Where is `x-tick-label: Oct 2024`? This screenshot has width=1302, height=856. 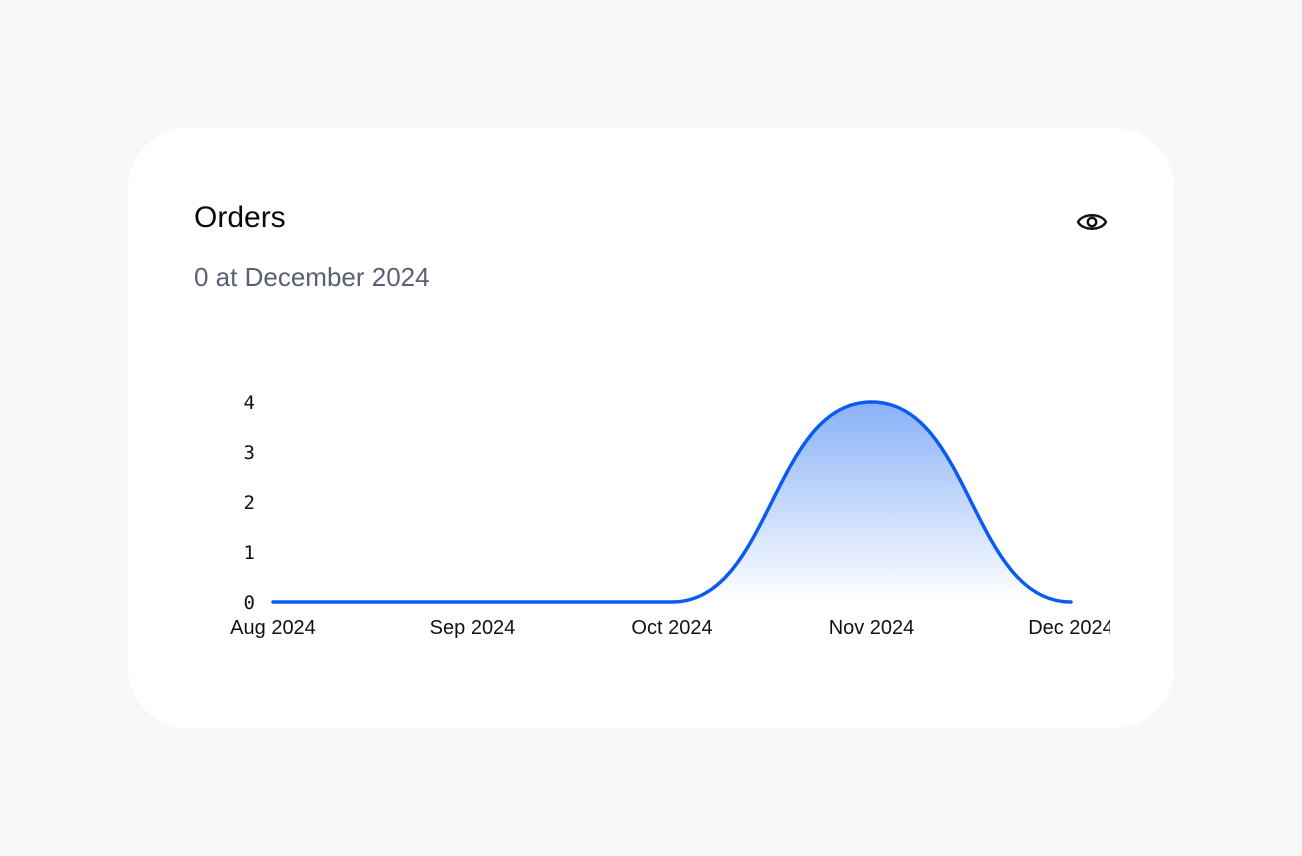
x-tick-label: Oct 2024 is located at coordinates (671, 628).